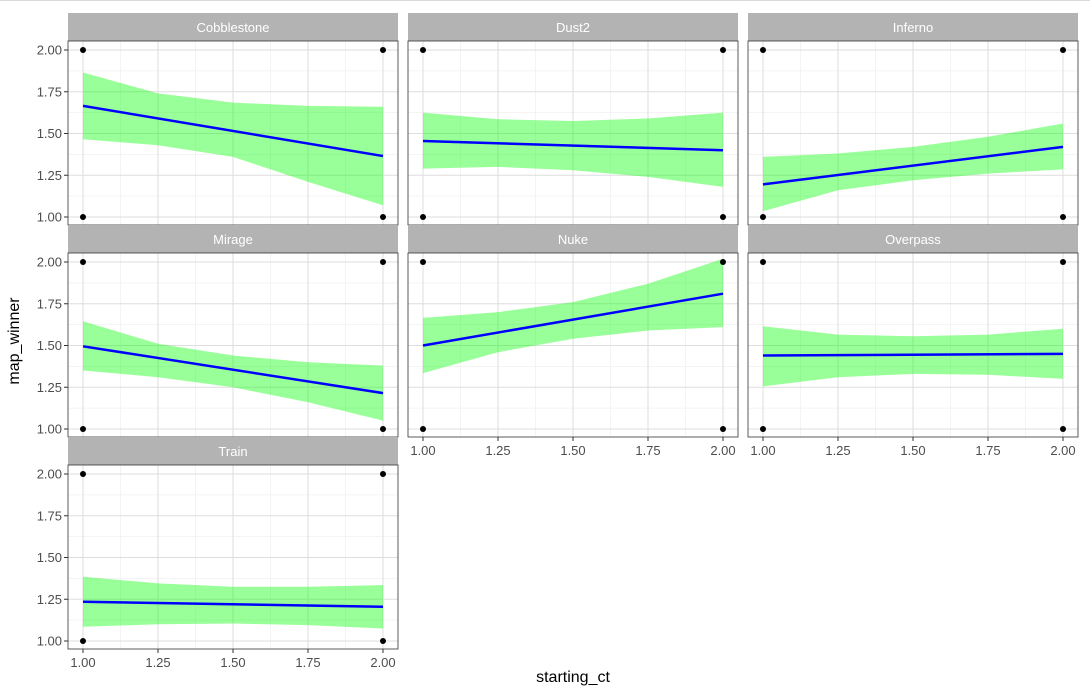 This screenshot has width=1090, height=695. What do you see at coordinates (573, 677) in the screenshot?
I see `x-axis-title: starting_ct` at bounding box center [573, 677].